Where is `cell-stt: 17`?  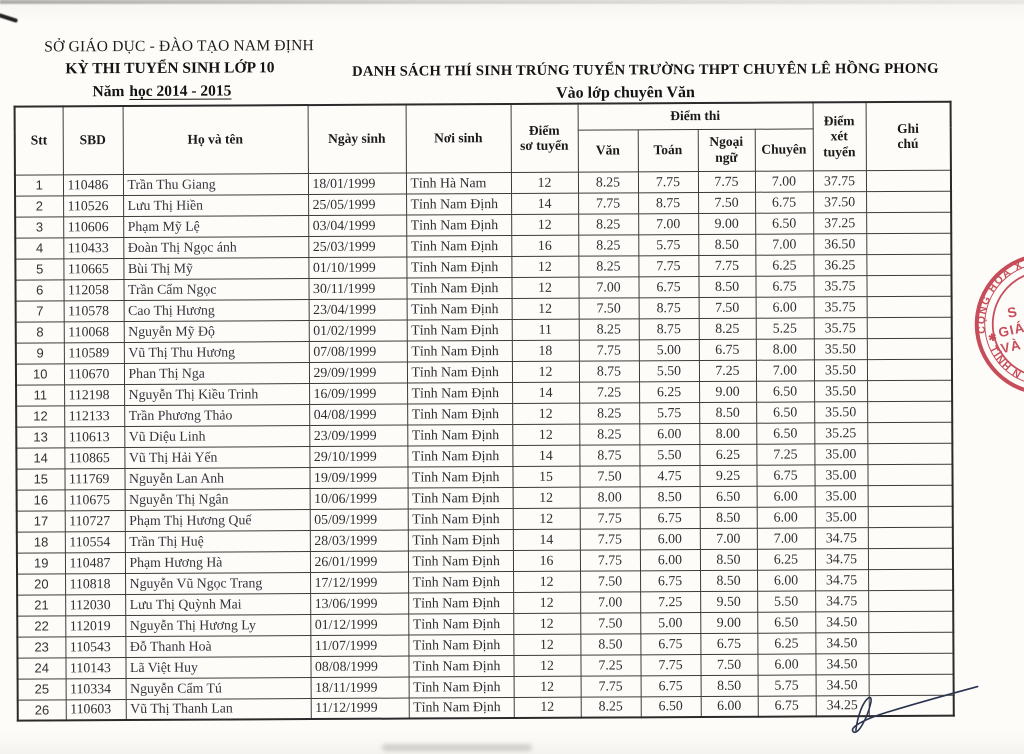 cell-stt: 17 is located at coordinates (40, 521).